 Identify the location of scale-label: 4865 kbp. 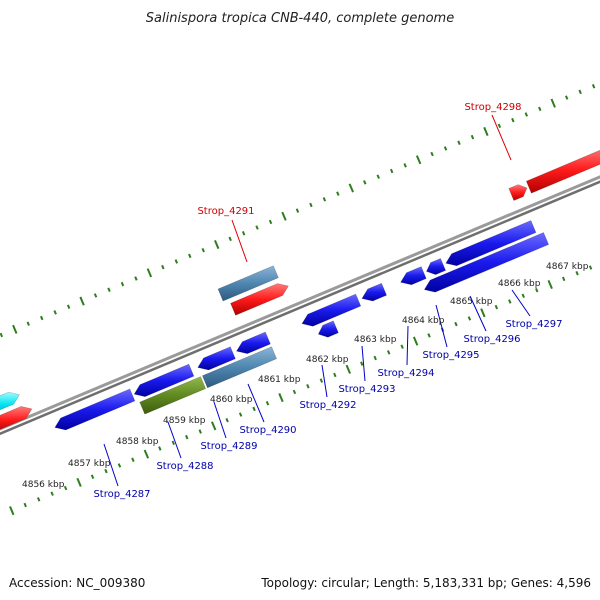
(471, 302).